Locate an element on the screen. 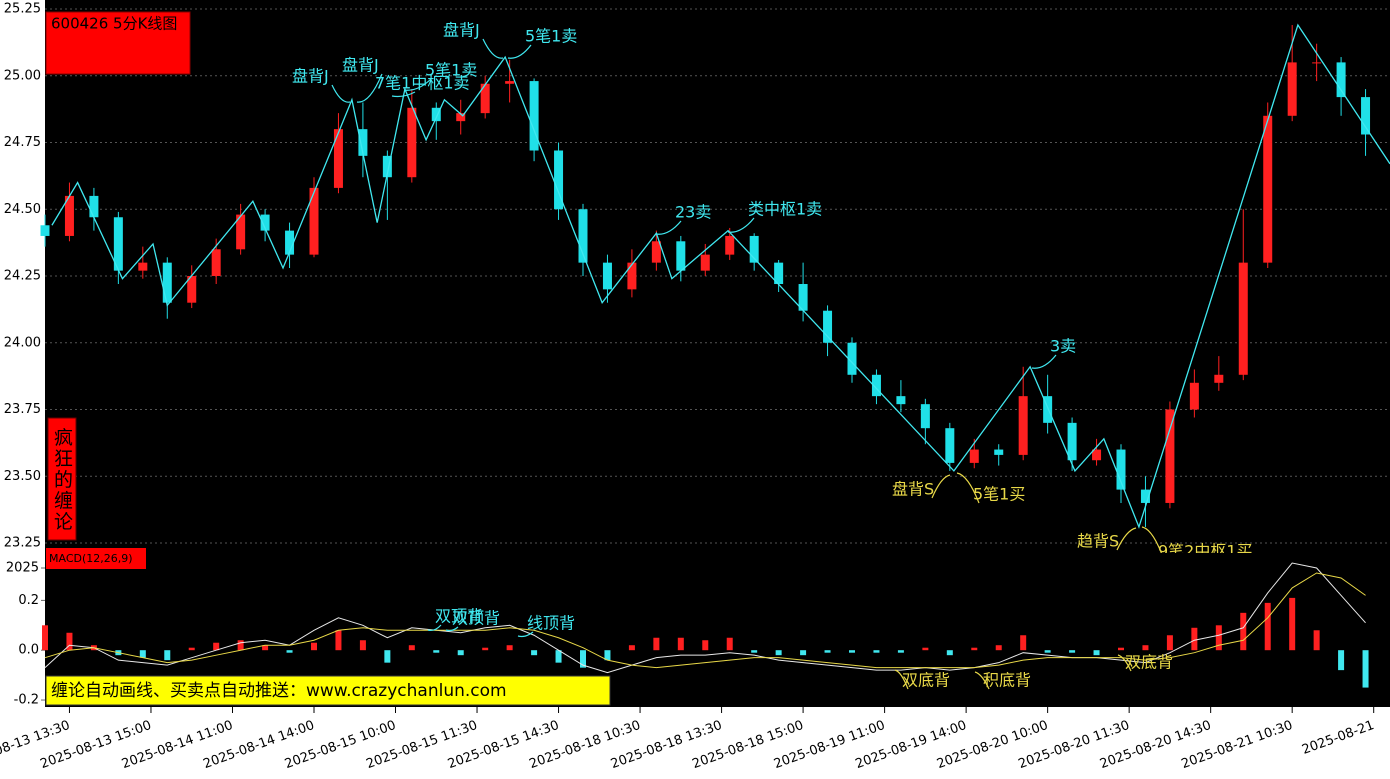 Image resolution: width=1390 pixels, height=779 pixels. annotation: 5笔1买 is located at coordinates (999, 494).